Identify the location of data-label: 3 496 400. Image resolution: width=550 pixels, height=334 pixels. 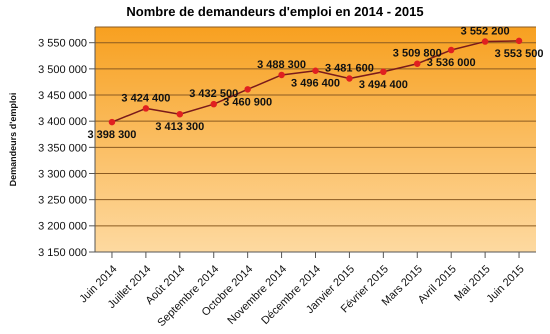
(315, 84).